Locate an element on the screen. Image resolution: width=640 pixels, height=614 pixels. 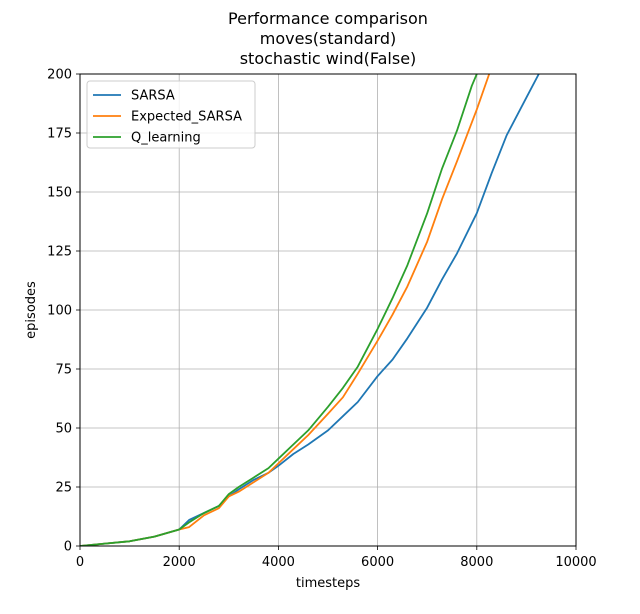
y-tick-label: 0 is located at coordinates (68, 547).